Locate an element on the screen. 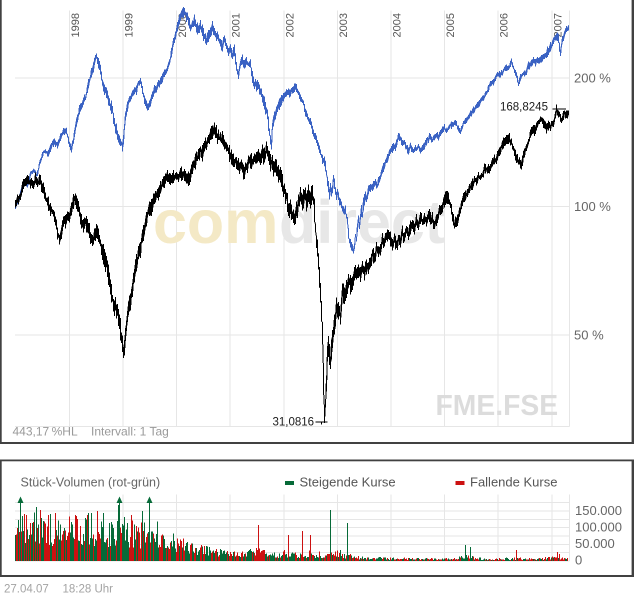 This screenshot has width=634, height=602. svg-text: 100.000 is located at coordinates (598, 527).